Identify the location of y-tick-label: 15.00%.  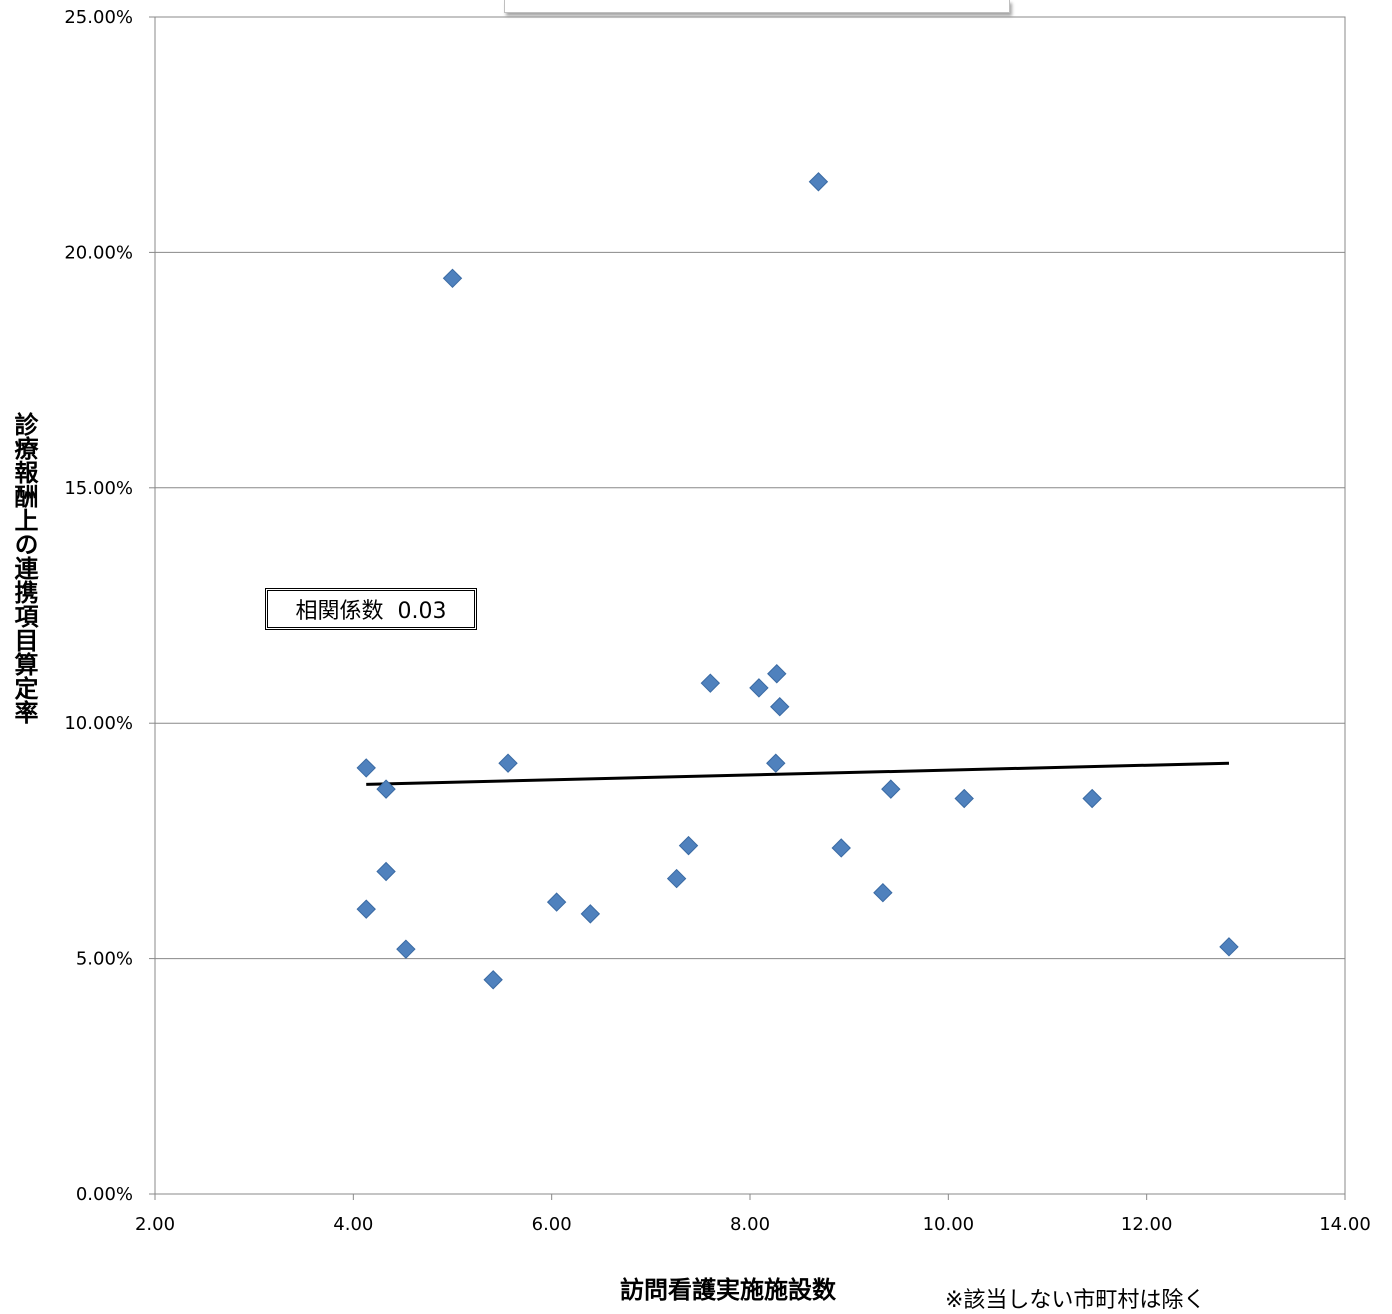
(98, 488).